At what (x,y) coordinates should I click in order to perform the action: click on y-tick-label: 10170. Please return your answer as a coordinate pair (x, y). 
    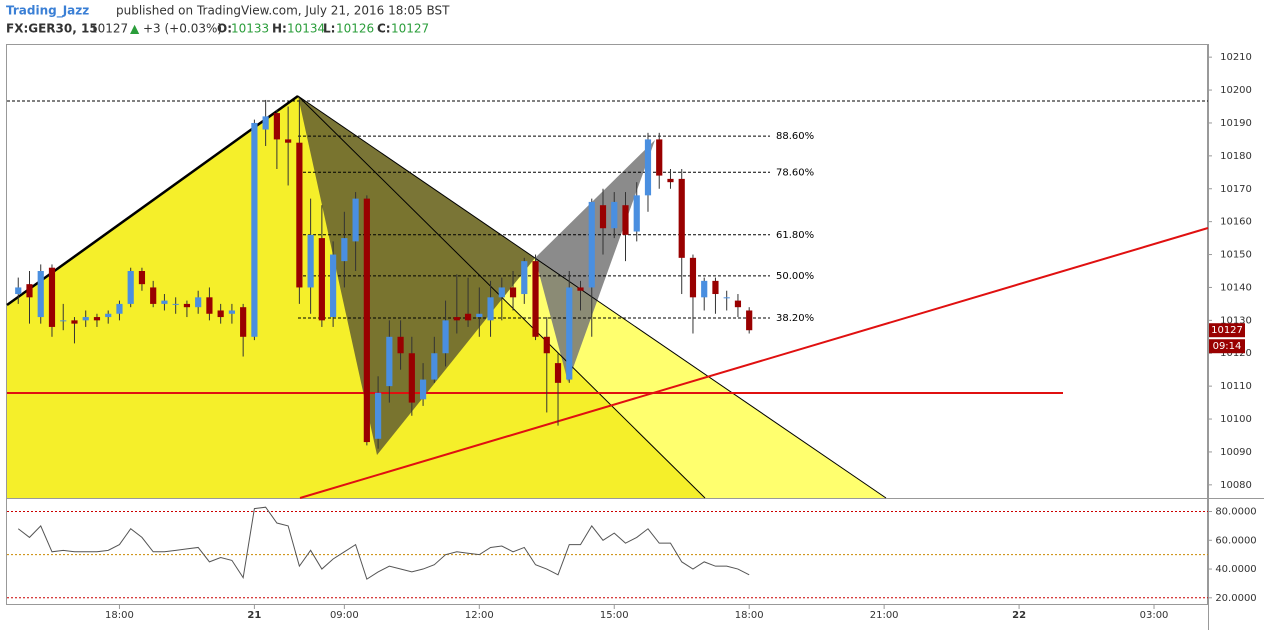
    Looking at the image, I should click on (1236, 189).